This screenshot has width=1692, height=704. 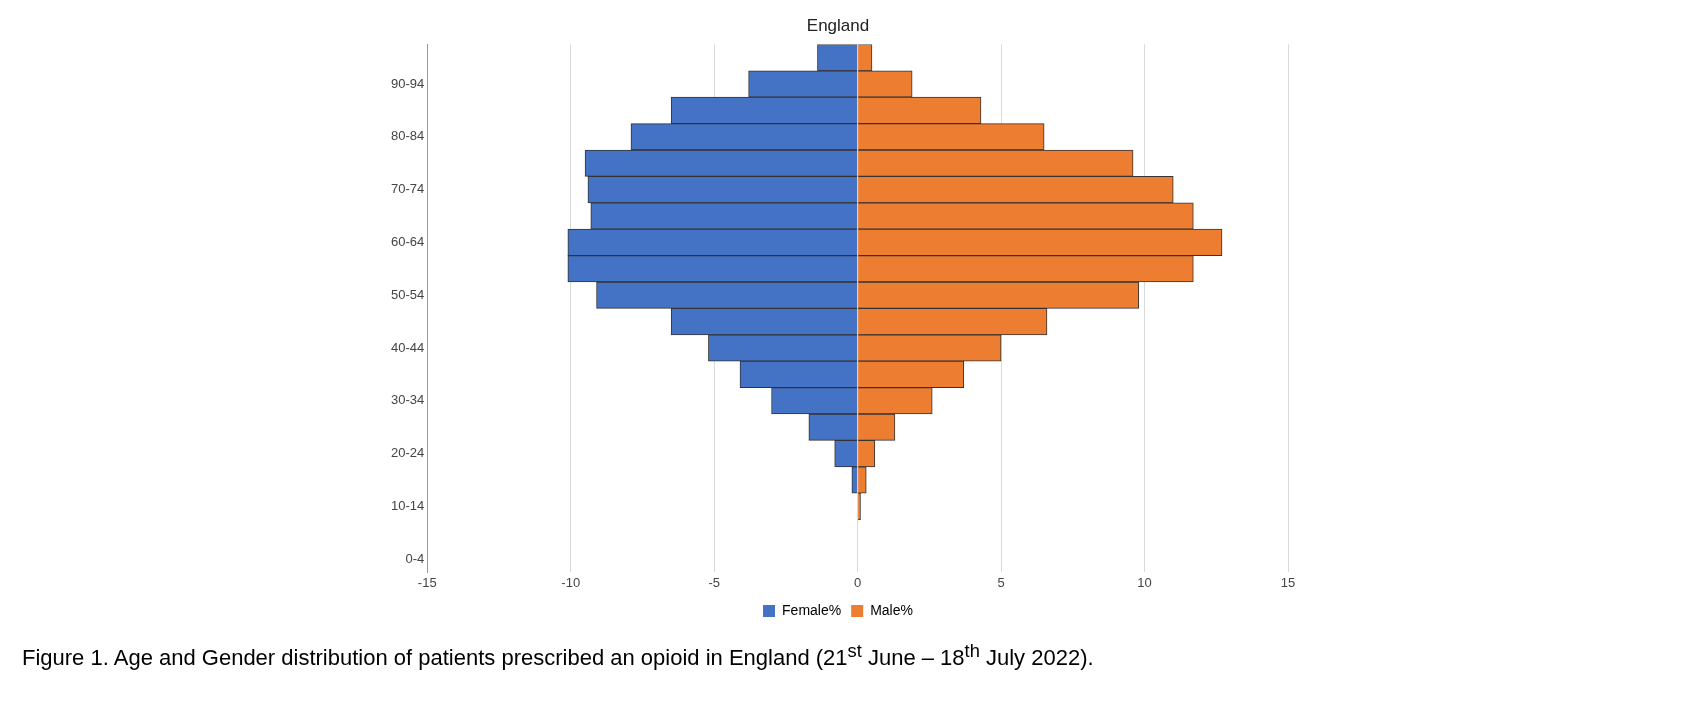 What do you see at coordinates (812, 609) in the screenshot?
I see `legend-label: Female%` at bounding box center [812, 609].